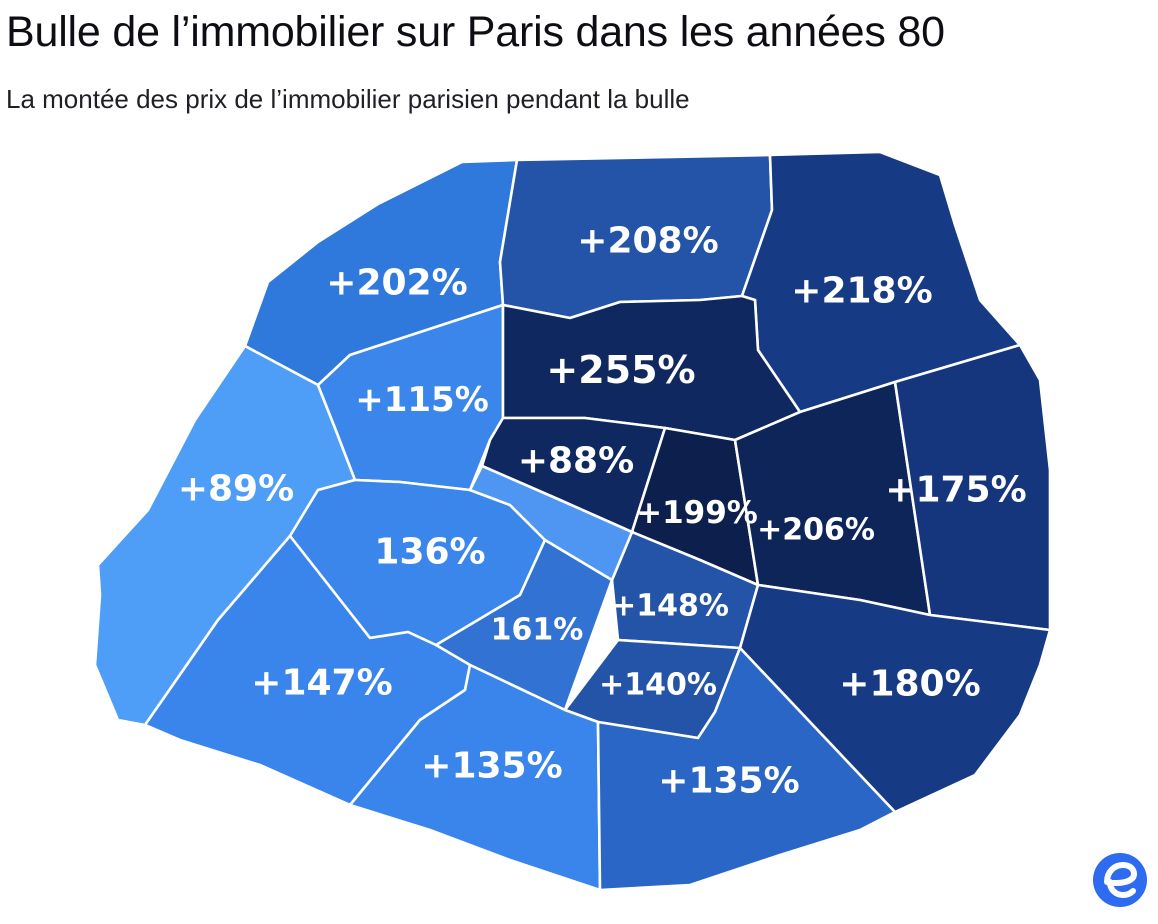  What do you see at coordinates (861, 291) in the screenshot?
I see `district-label-nord-est-19: +218%` at bounding box center [861, 291].